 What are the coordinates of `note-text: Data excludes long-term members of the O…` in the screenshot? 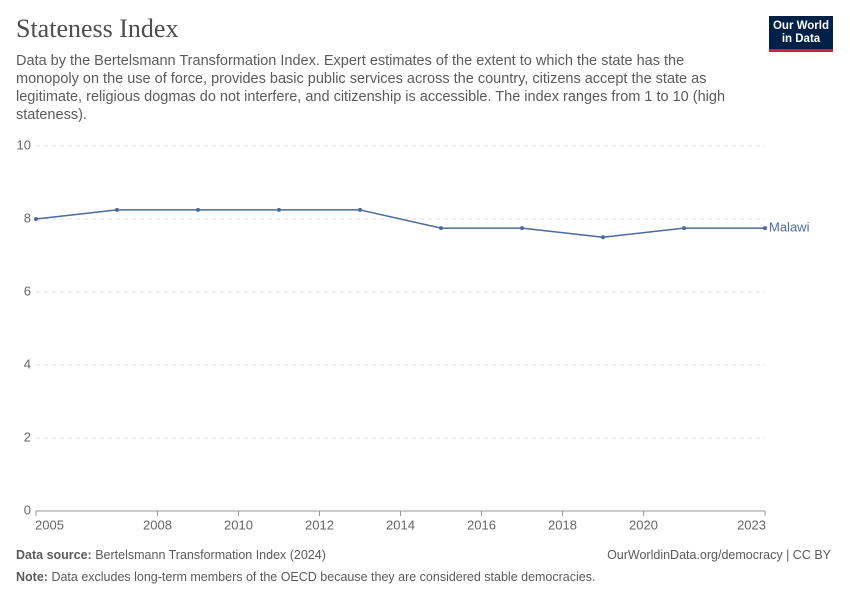 It's located at (323, 577).